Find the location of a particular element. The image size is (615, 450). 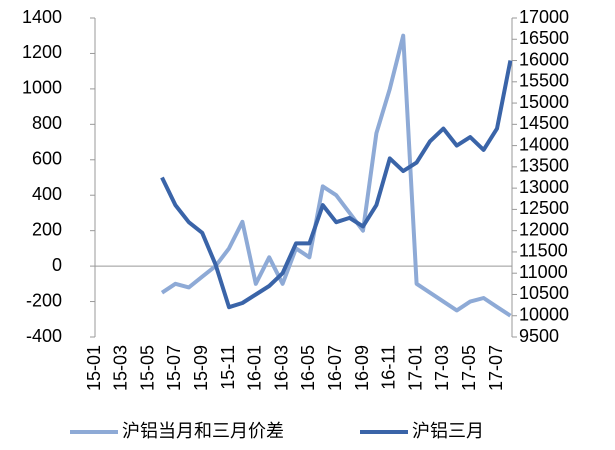

x-tick-label: 17-03 is located at coordinates (442, 368).